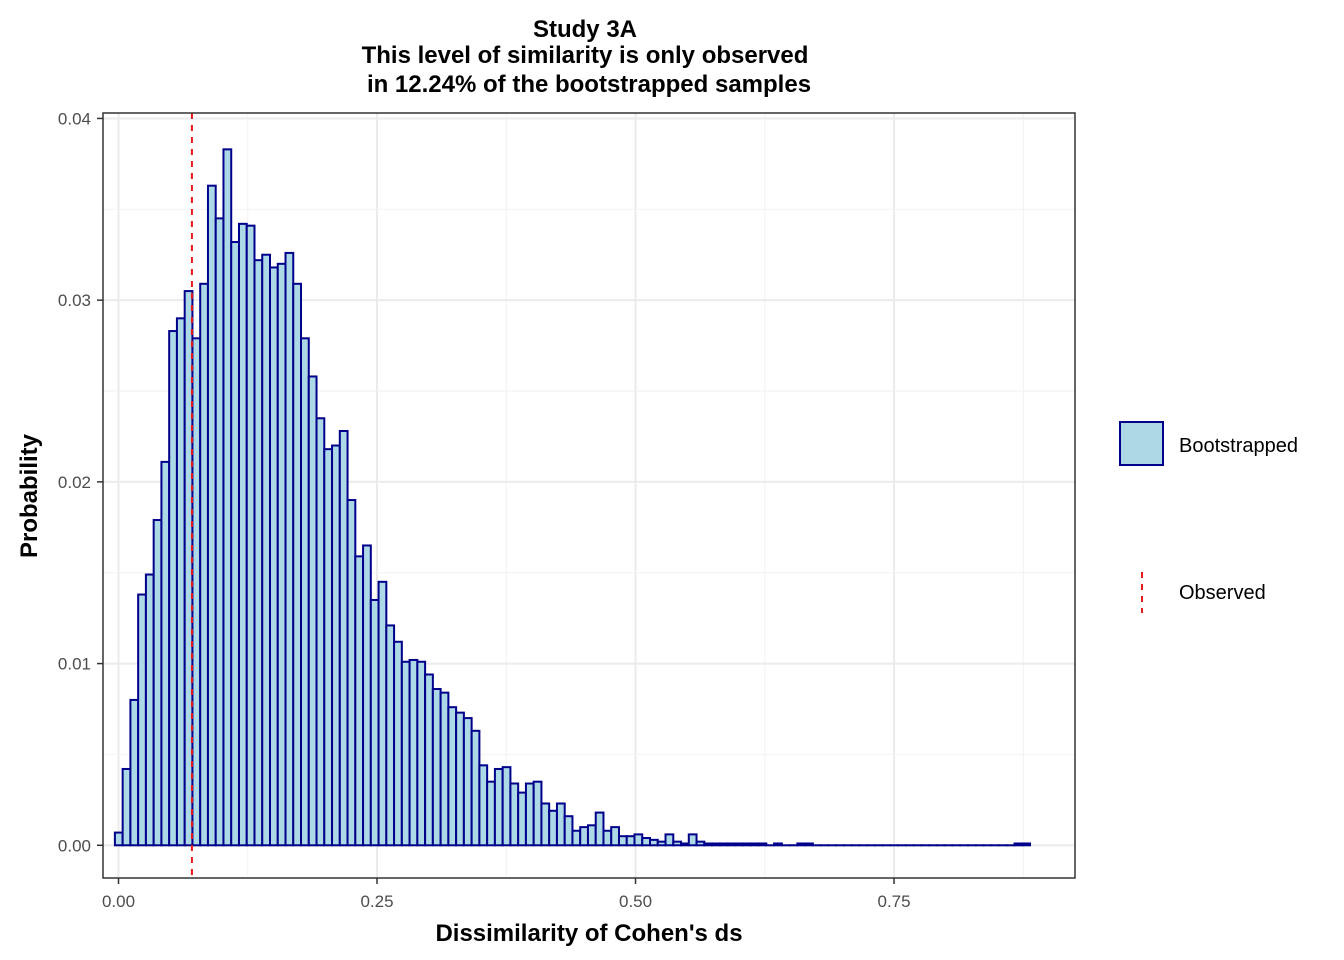 This screenshot has width=1344, height=960. Describe the element at coordinates (74, 482) in the screenshot. I see `y-tick-label: 0.02` at that location.